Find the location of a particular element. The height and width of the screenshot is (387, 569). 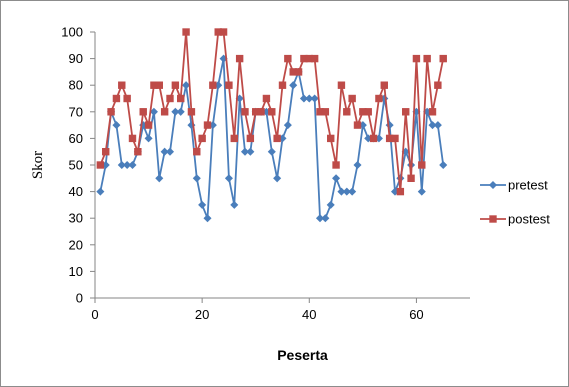

y-tick-label: 70 is located at coordinates (76, 111).